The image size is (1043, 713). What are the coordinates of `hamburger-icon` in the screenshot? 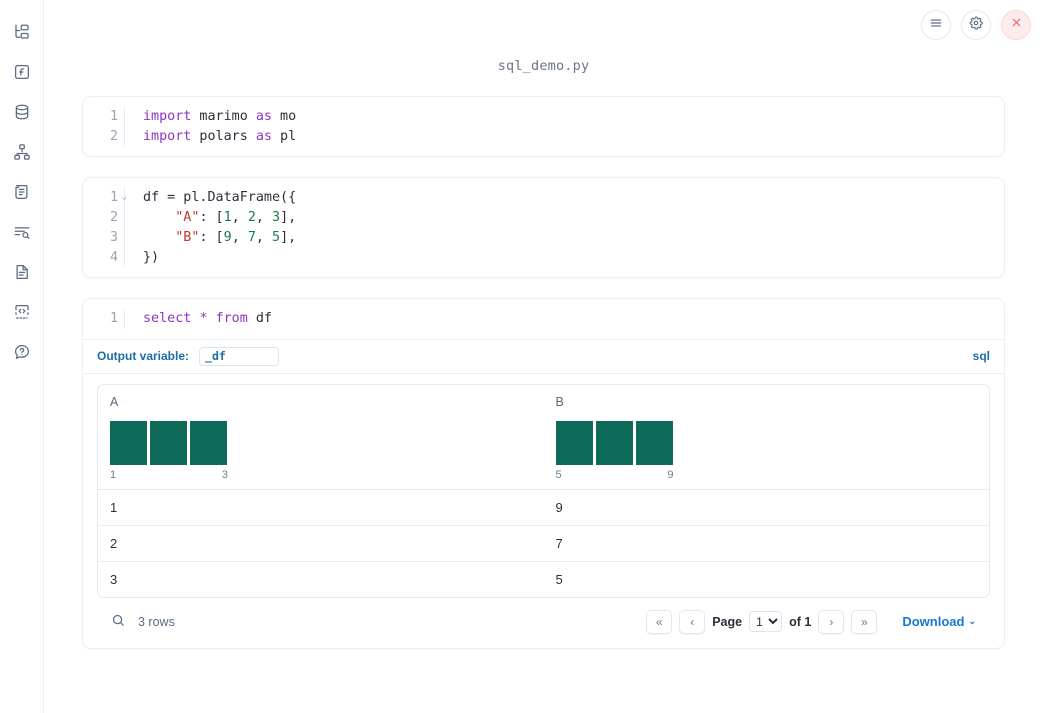 It's located at (936, 25).